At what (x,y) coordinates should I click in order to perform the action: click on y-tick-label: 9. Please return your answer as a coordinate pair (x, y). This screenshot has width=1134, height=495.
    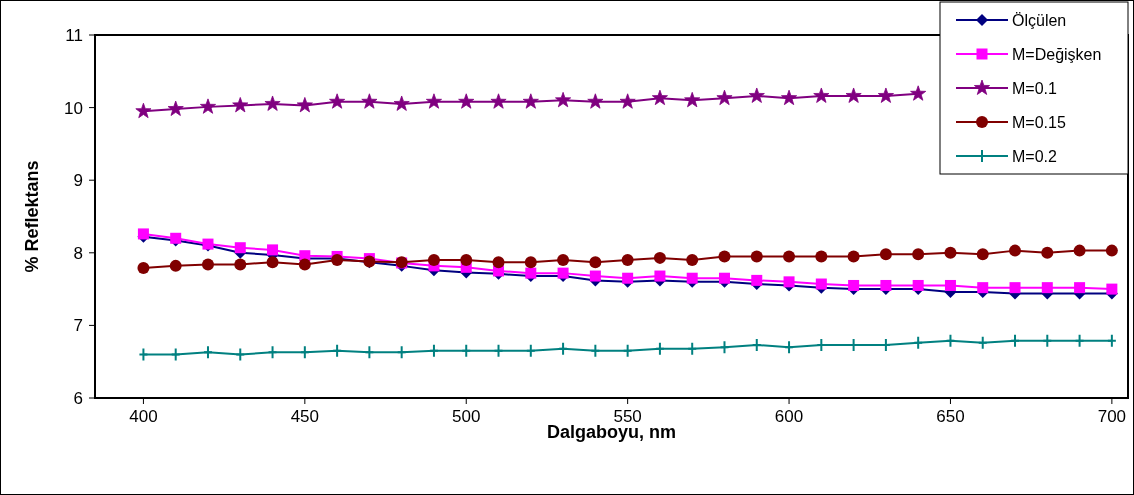
    Looking at the image, I should click on (78, 181).